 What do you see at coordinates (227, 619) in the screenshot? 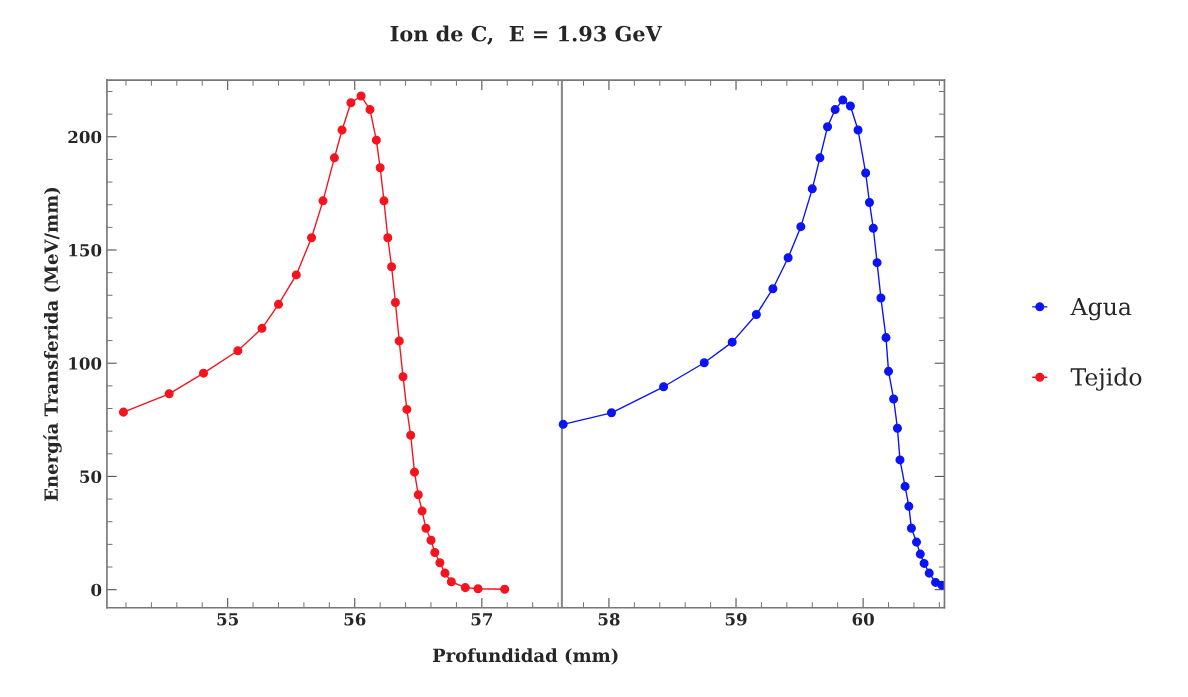
I see `x-tick-label: 55` at bounding box center [227, 619].